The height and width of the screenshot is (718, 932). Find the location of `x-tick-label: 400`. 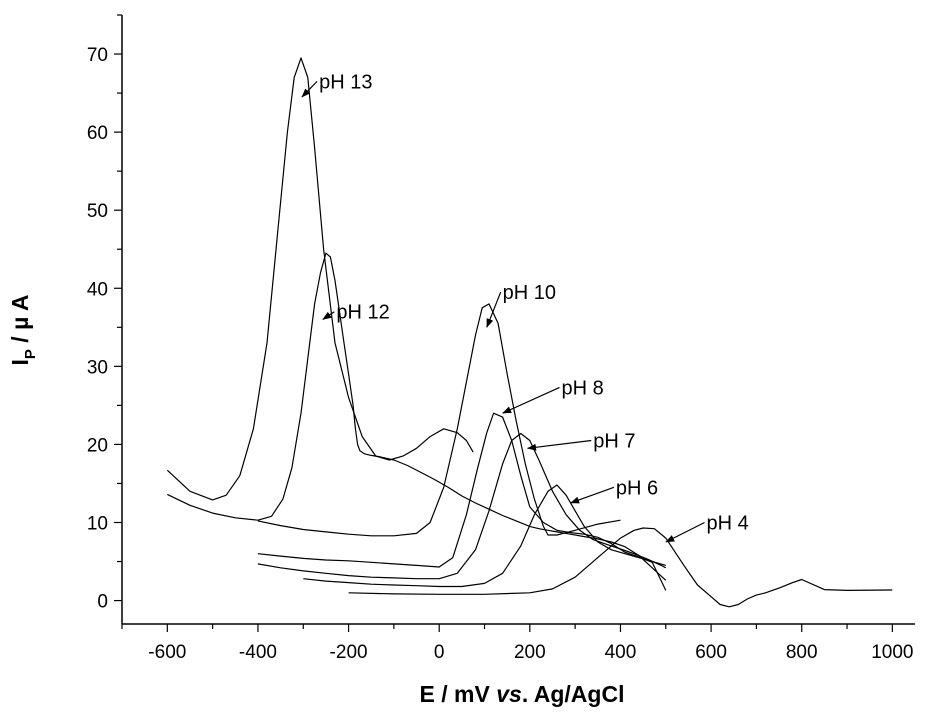

x-tick-label: 400 is located at coordinates (621, 652).